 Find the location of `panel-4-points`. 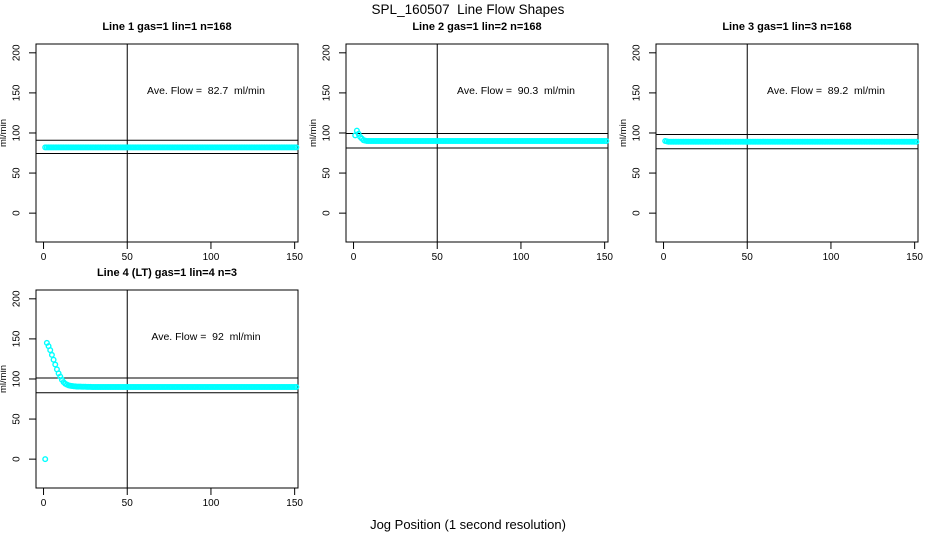

panel-4-points is located at coordinates (171, 401).